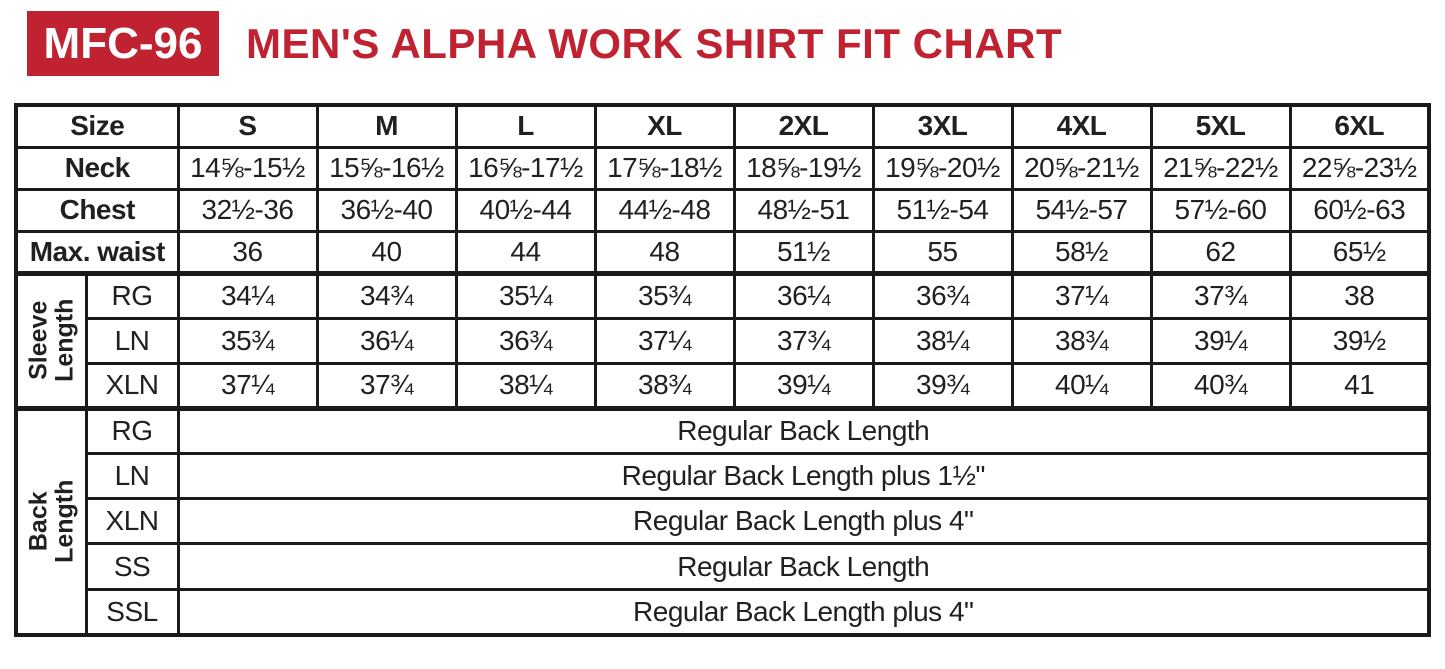  What do you see at coordinates (803, 252) in the screenshot?
I see `table-cell: 51½` at bounding box center [803, 252].